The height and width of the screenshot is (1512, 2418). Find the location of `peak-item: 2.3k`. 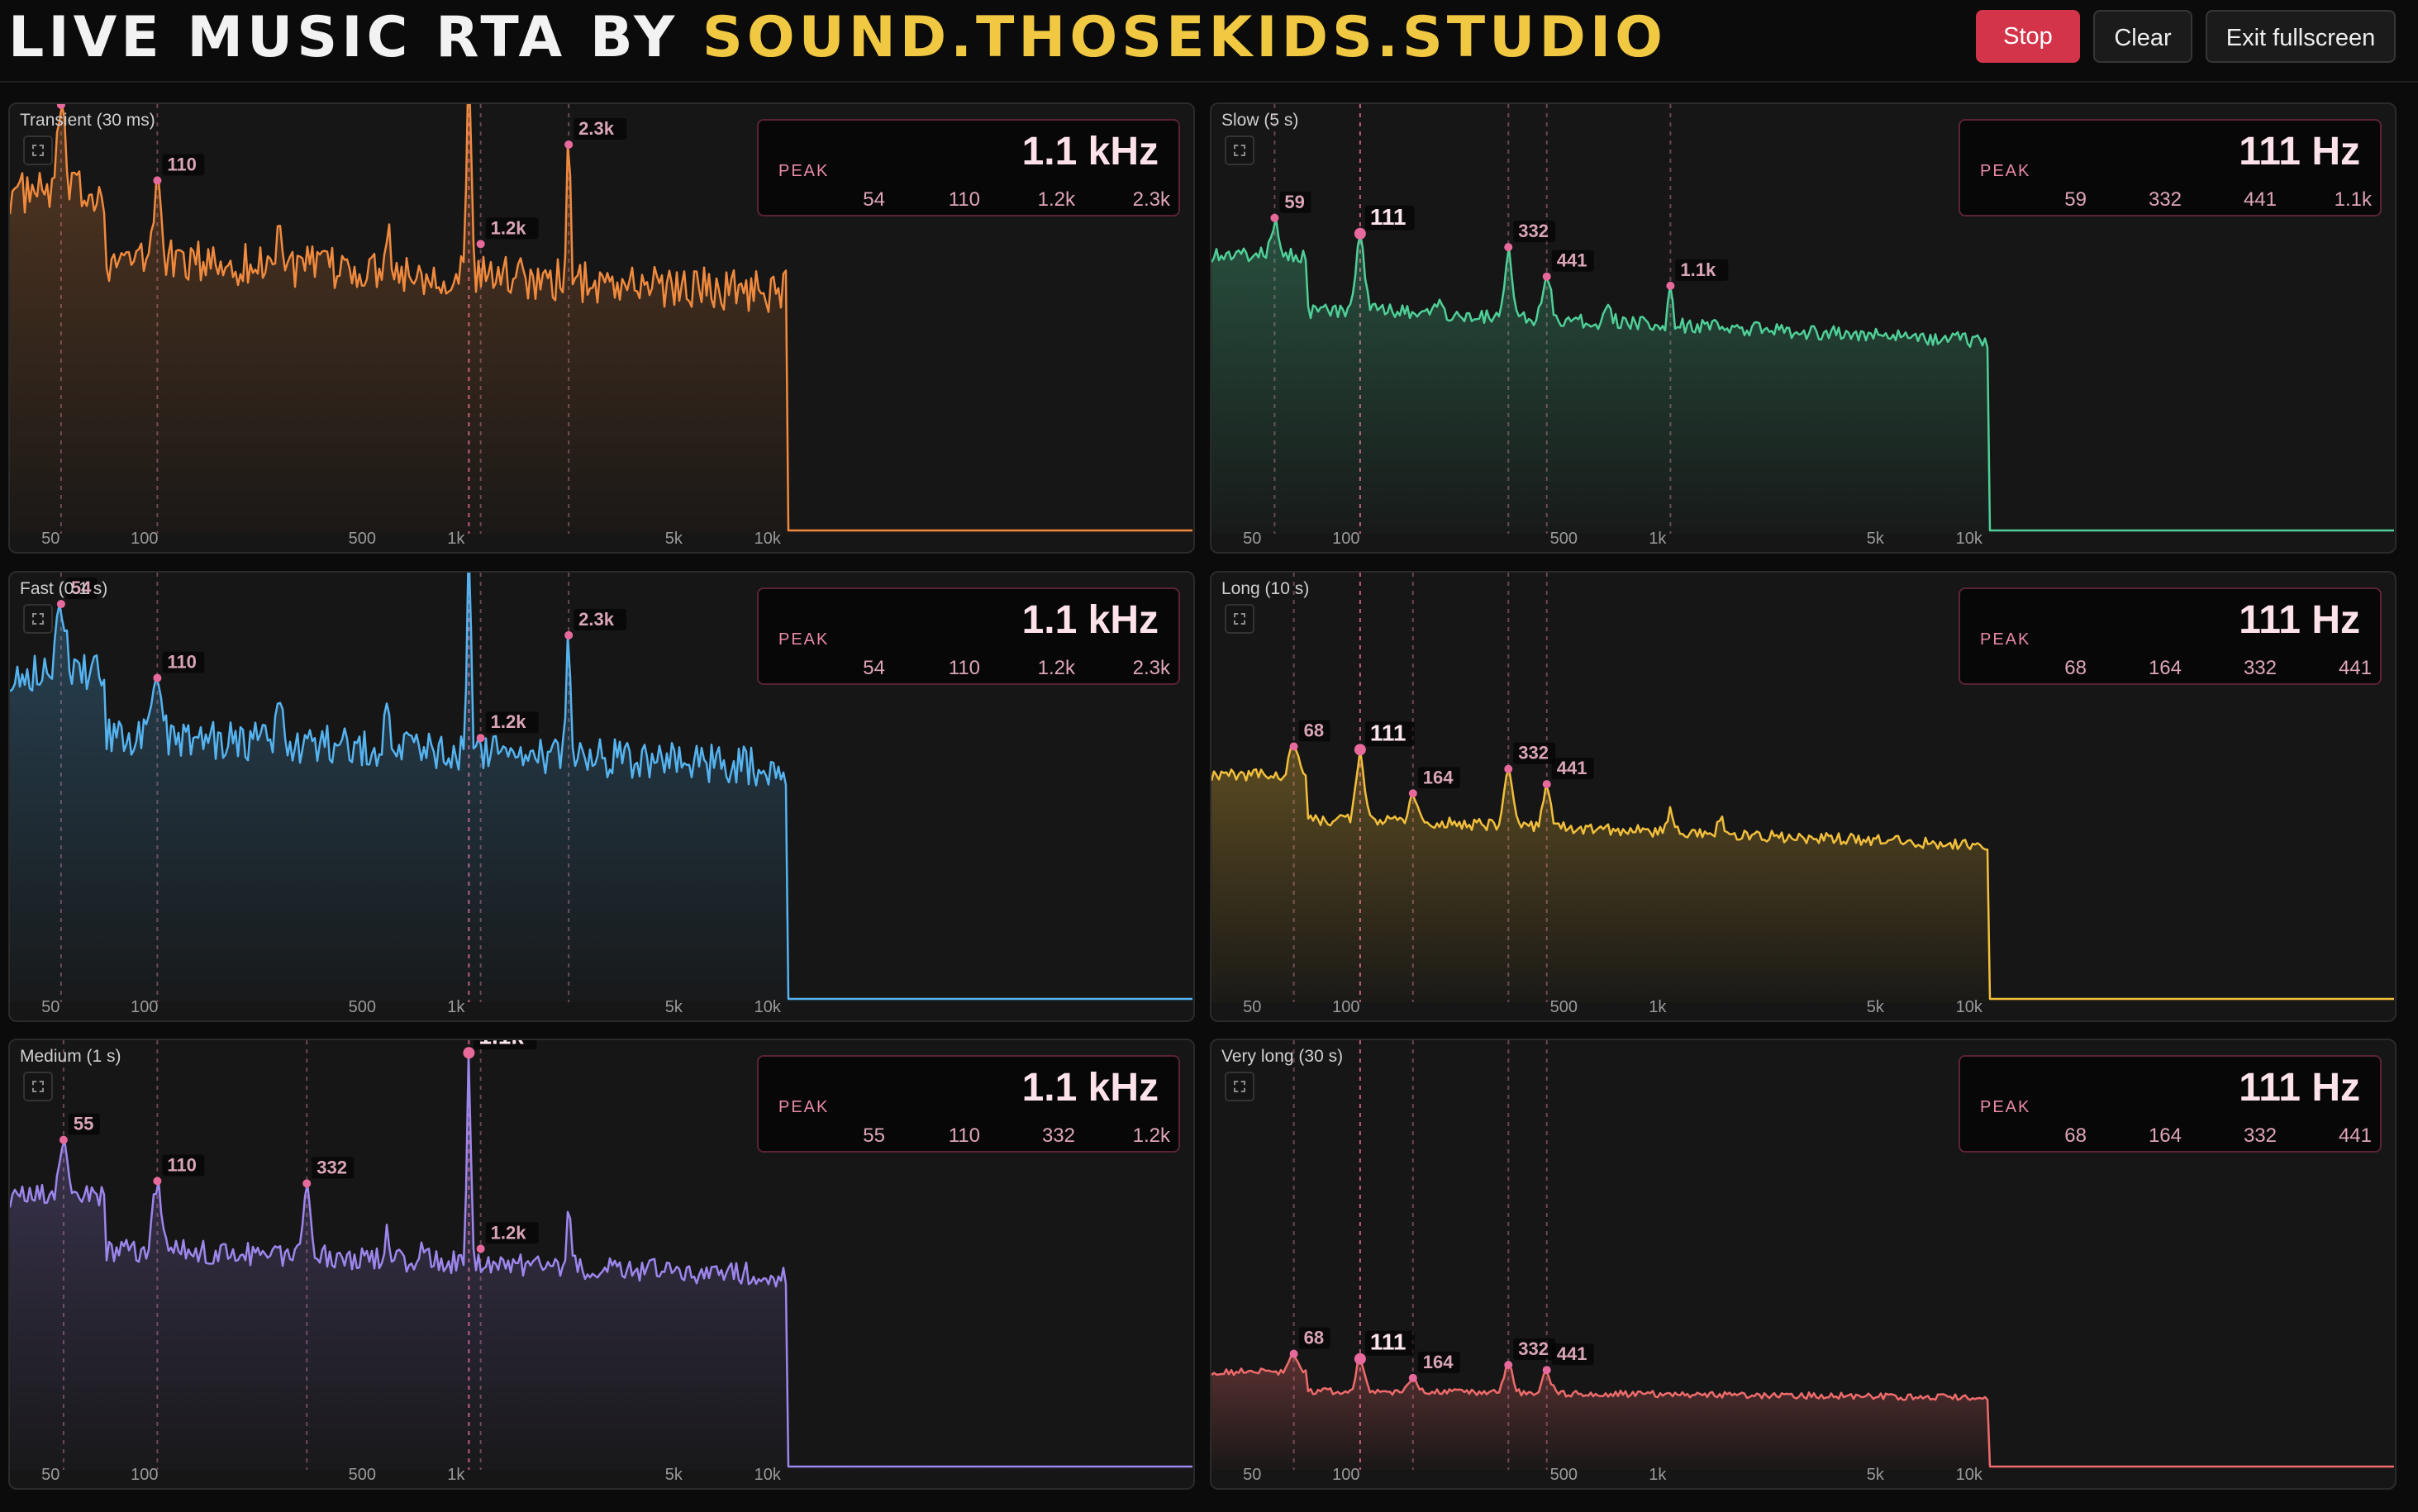

peak-item: 2.3k is located at coordinates (1151, 199).